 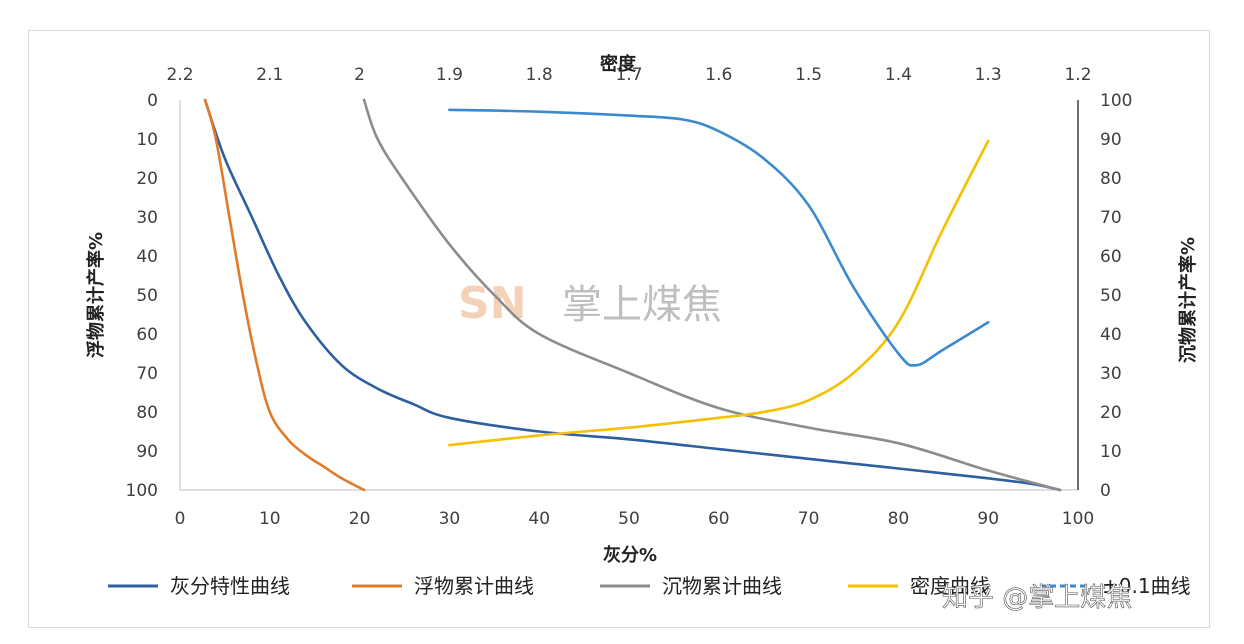 What do you see at coordinates (147, 374) in the screenshot?
I see `y-left-tick-label: 70` at bounding box center [147, 374].